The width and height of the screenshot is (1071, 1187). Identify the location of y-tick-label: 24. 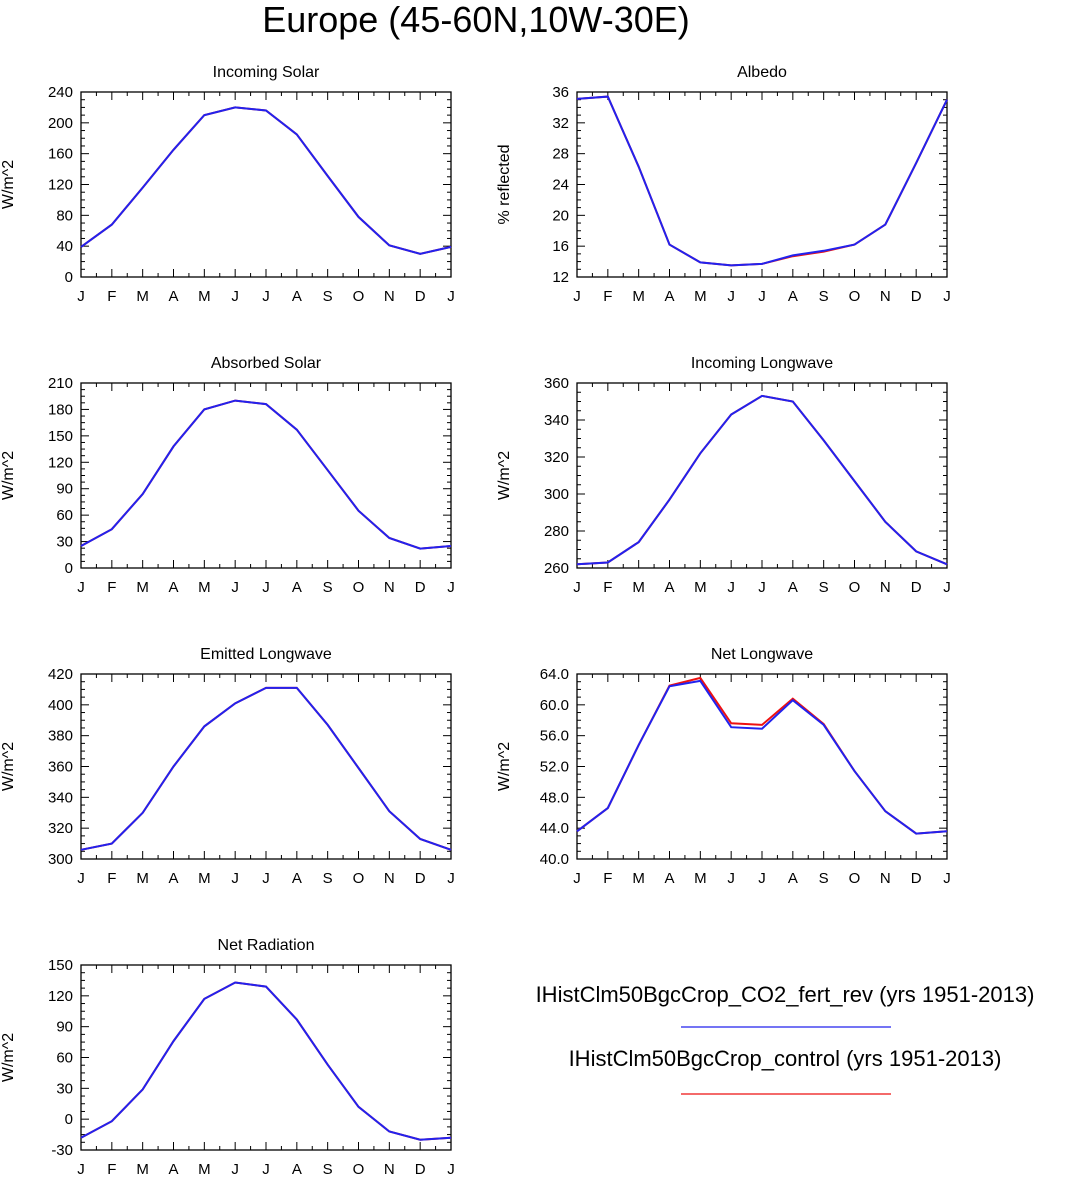
(560, 185).